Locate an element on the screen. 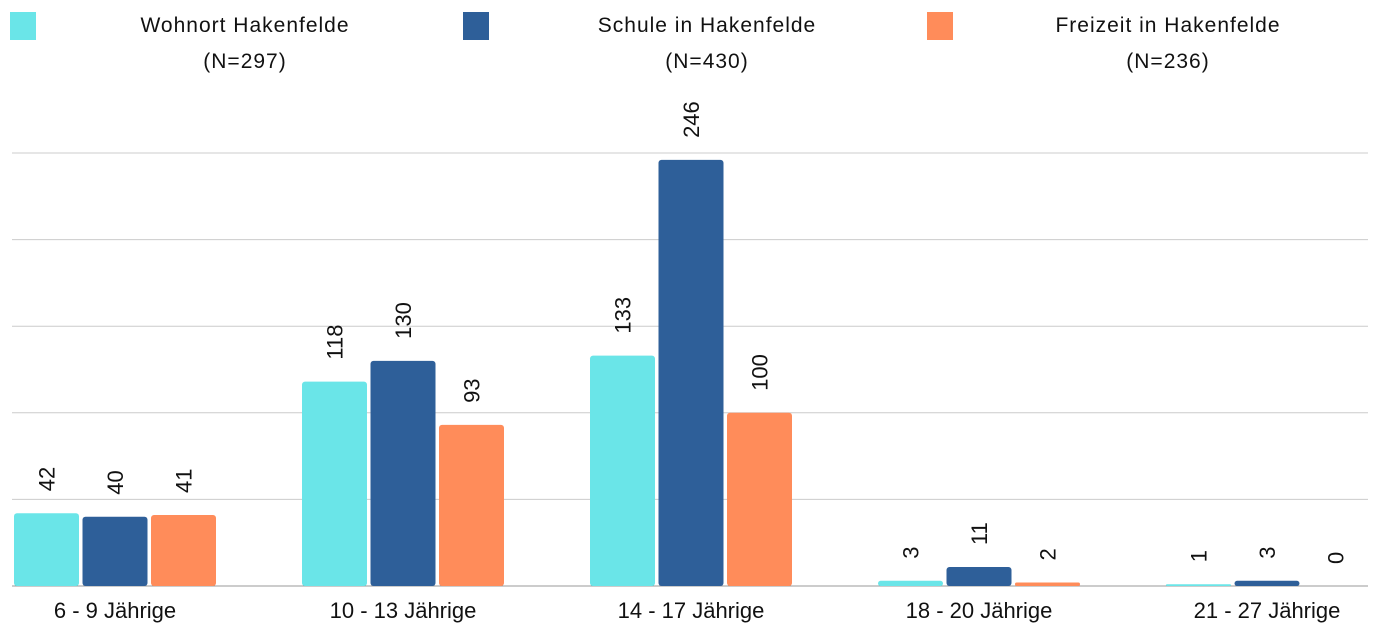  data-label: 133 is located at coordinates (623, 315).